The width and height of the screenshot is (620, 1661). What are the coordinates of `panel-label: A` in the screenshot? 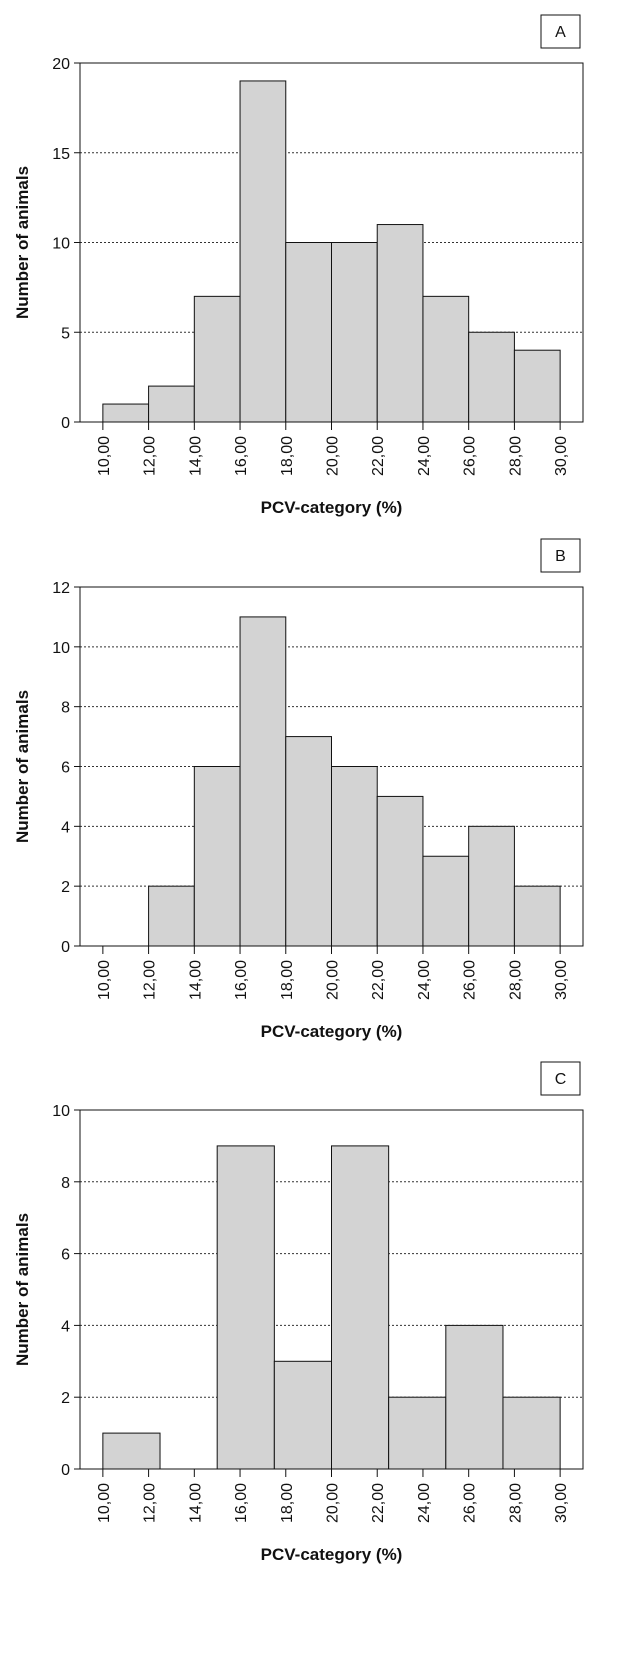 It's located at (560, 32).